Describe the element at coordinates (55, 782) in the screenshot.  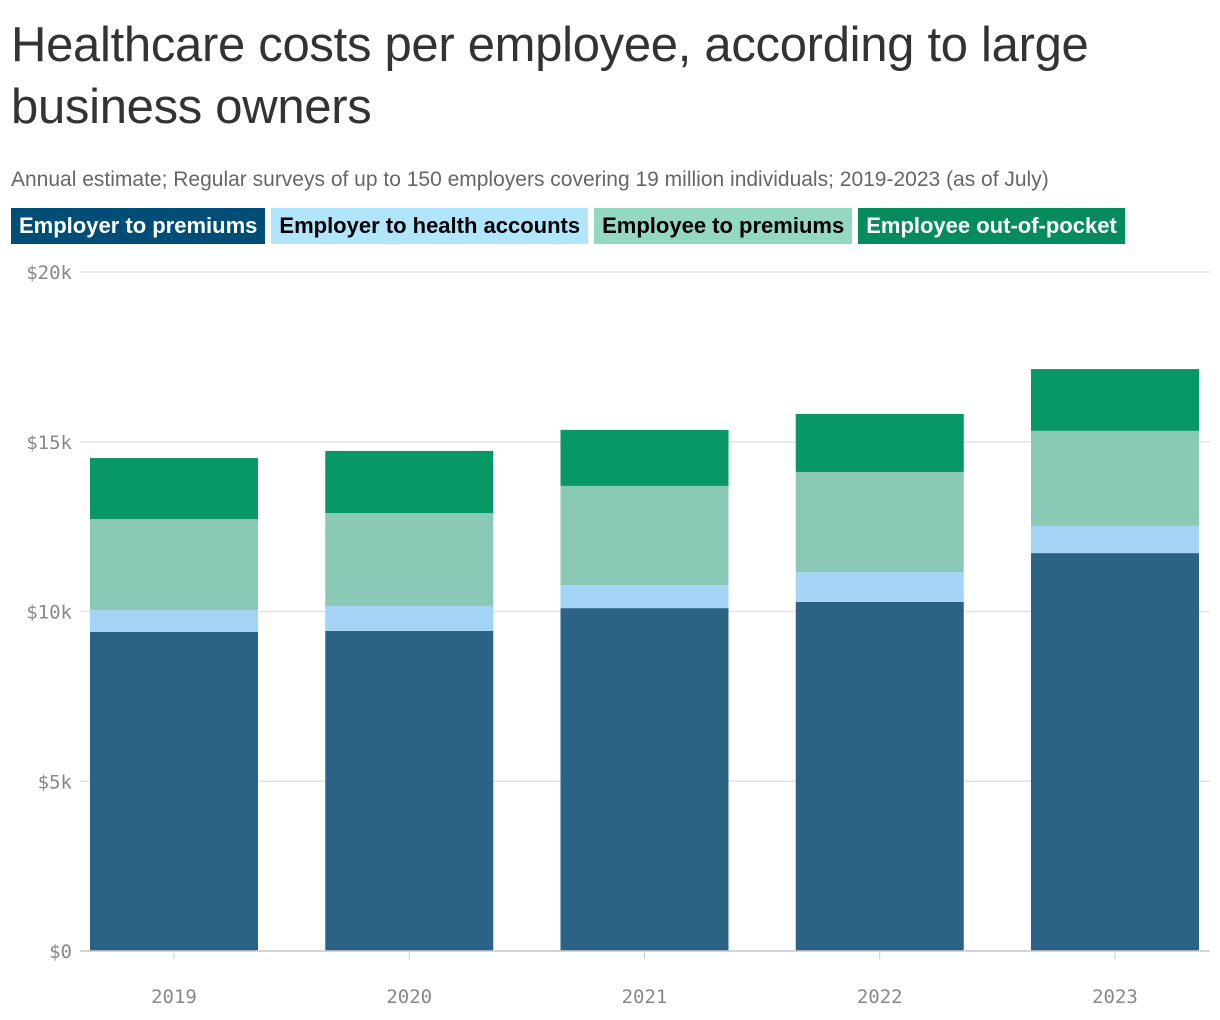
I see `y-tick-label: $5k` at that location.